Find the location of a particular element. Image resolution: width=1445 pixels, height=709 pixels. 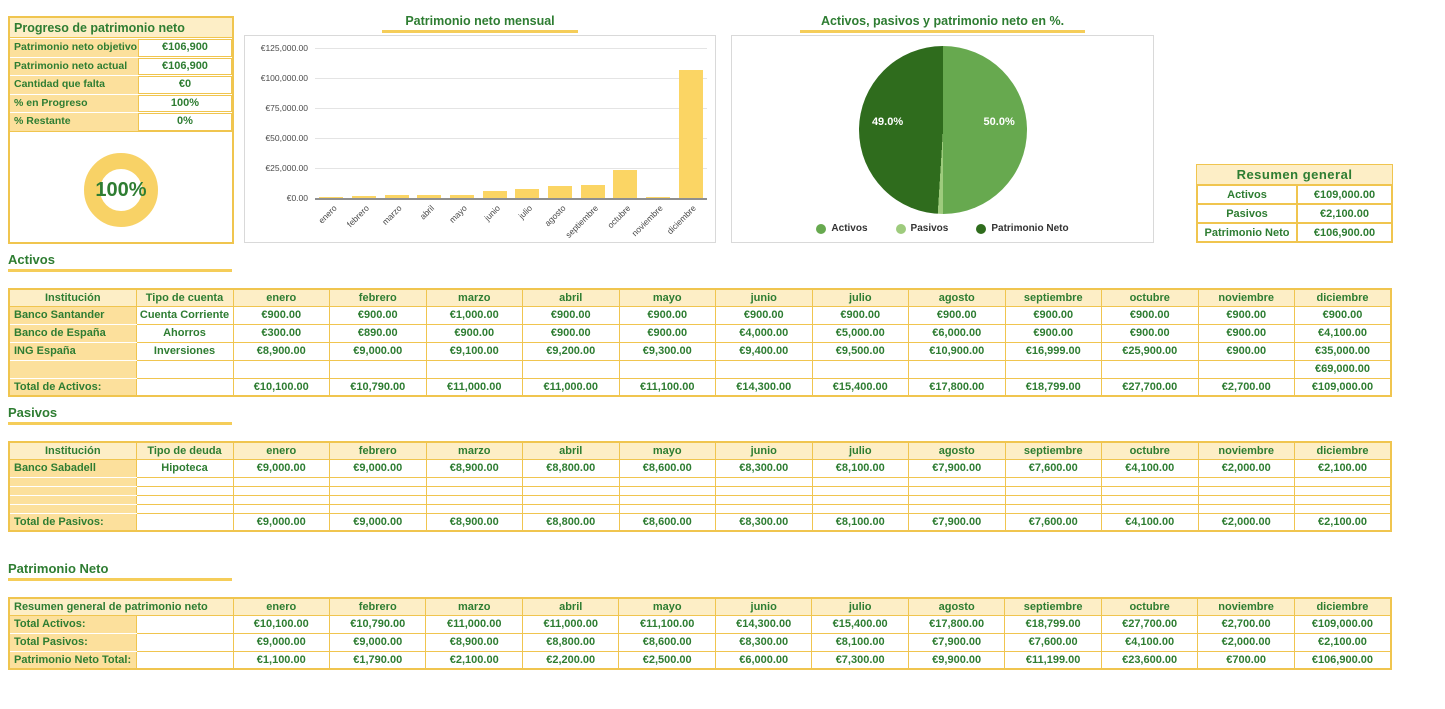

column-header: marzo is located at coordinates (474, 450).